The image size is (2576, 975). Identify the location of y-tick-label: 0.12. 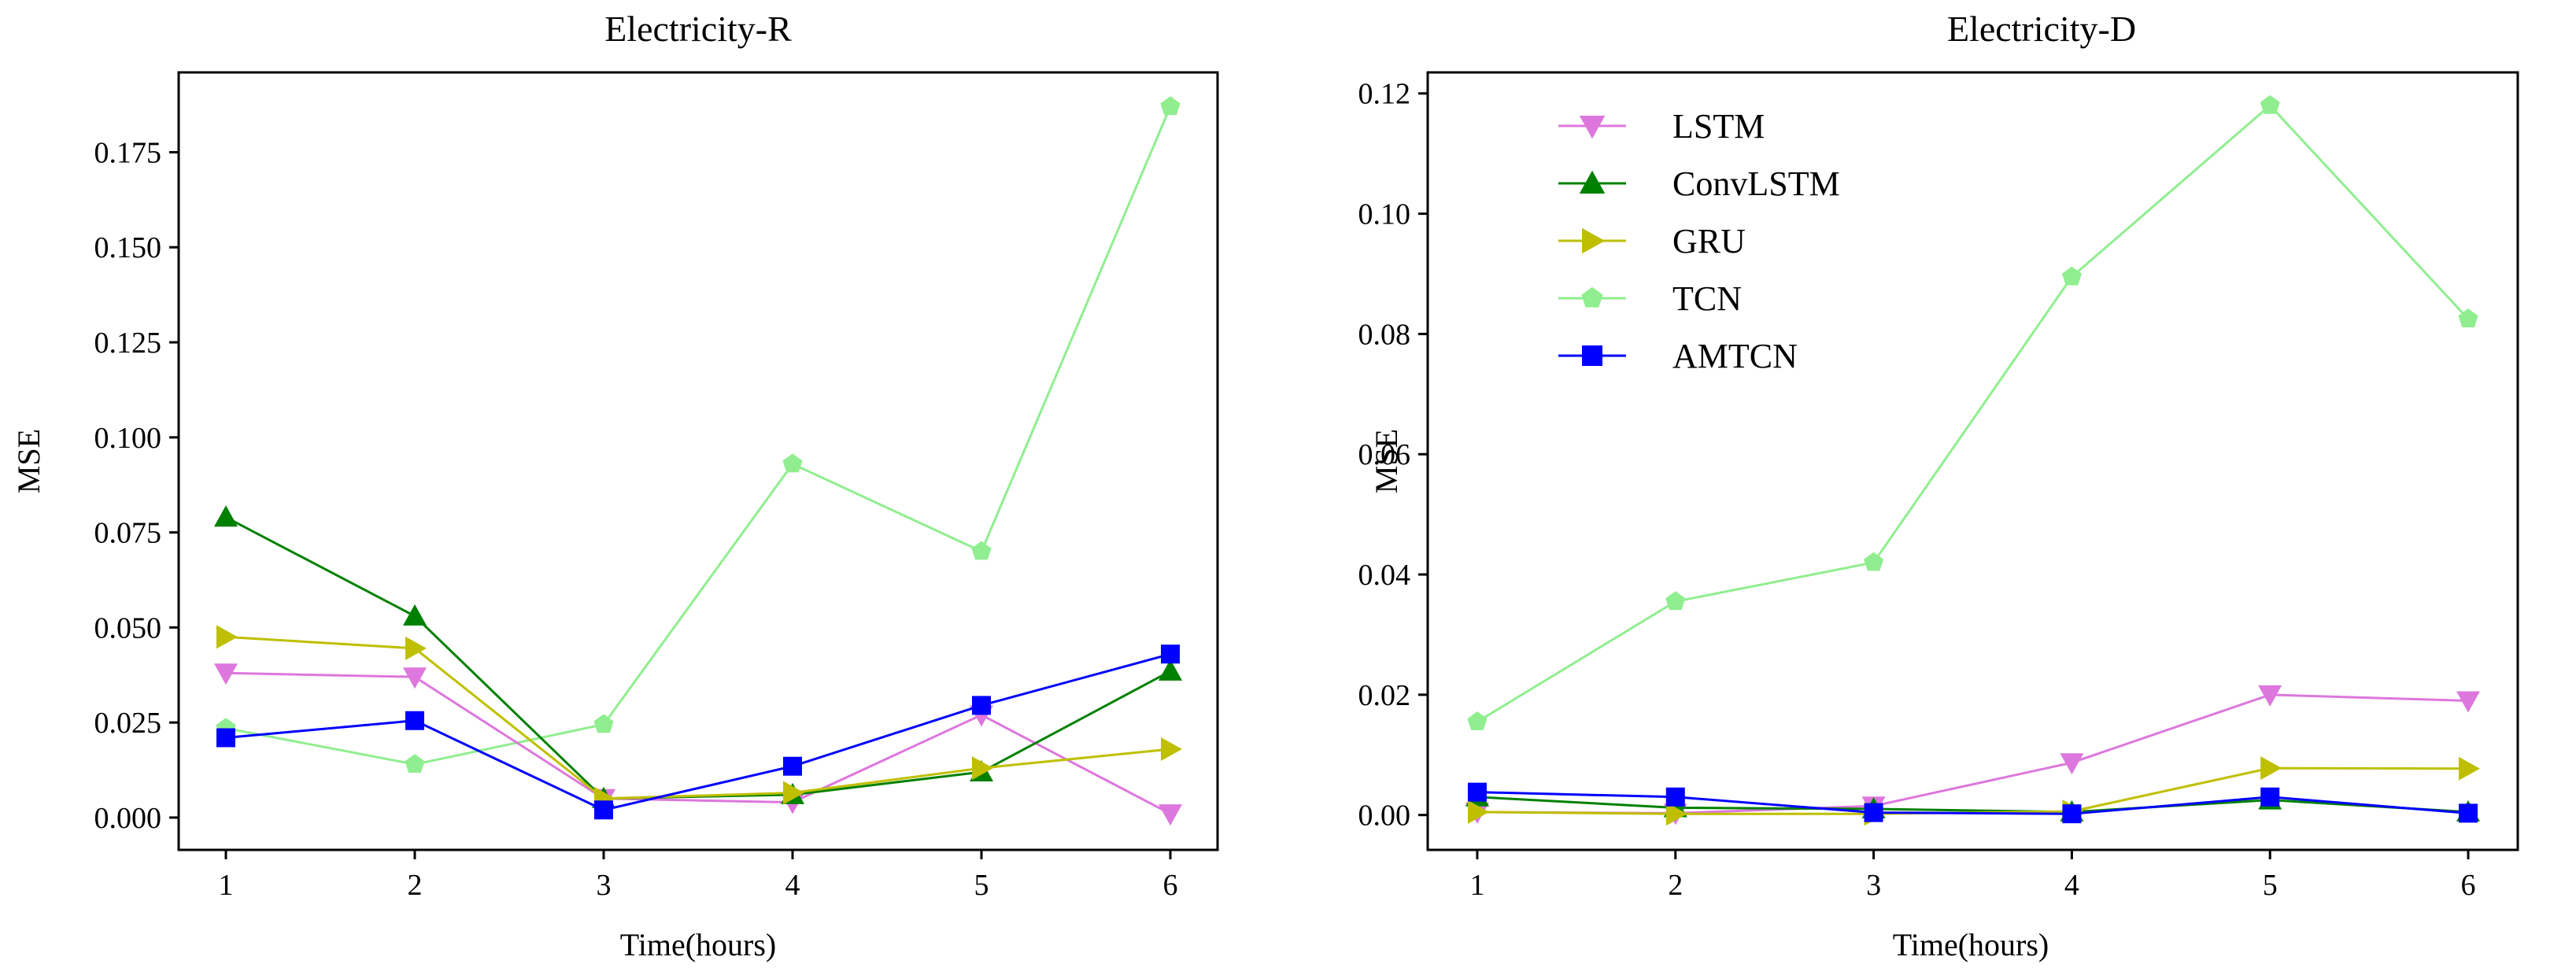
(1384, 95).